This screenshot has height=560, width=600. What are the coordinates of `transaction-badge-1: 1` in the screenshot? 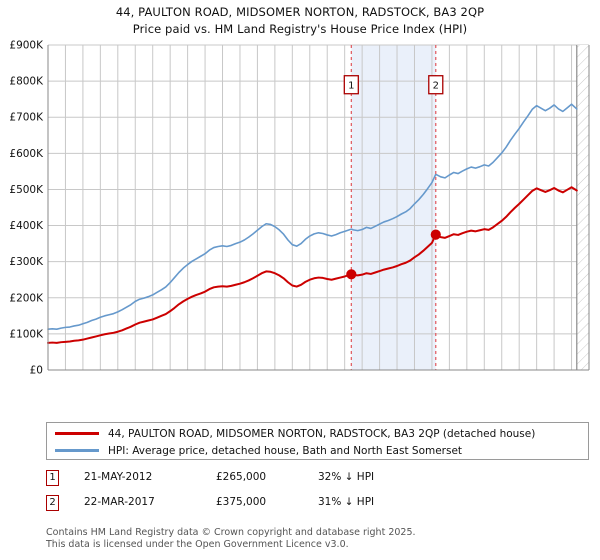 It's located at (52, 478).